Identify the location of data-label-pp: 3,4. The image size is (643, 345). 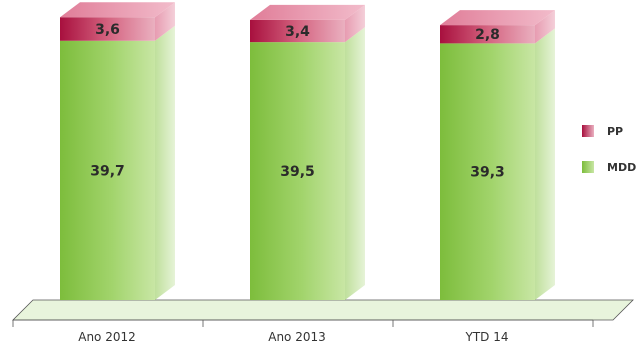
(297, 32).